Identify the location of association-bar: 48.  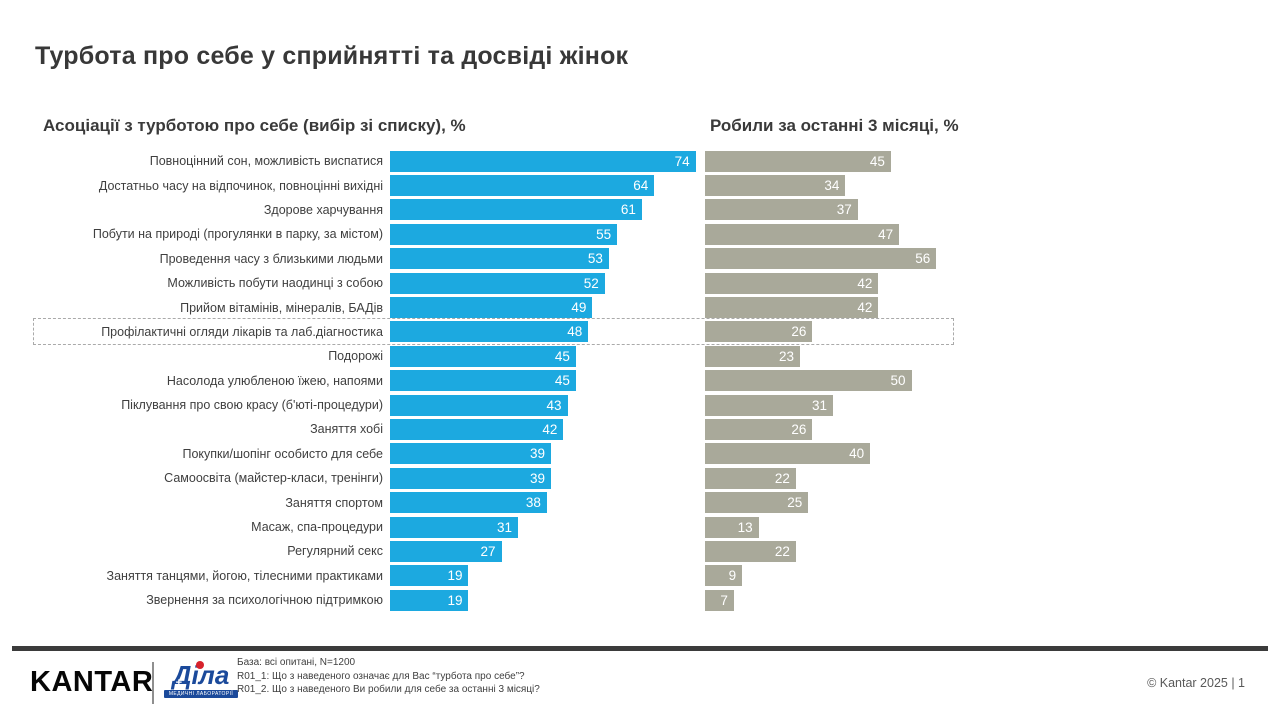
(489, 332).